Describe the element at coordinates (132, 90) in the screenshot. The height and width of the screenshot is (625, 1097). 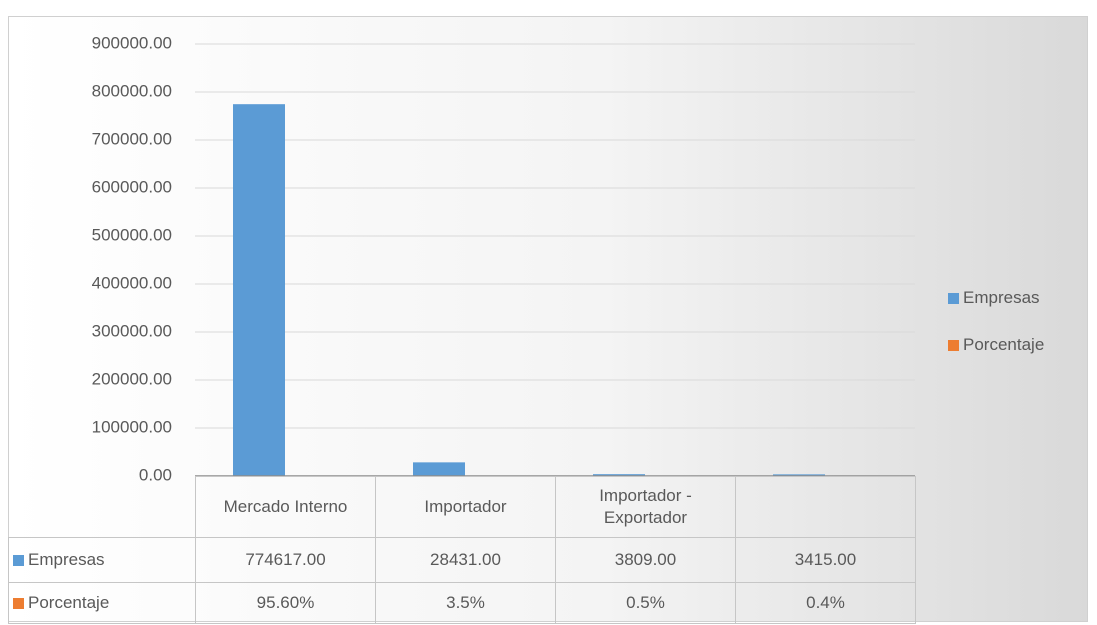
I see `y-tick-label: 800000.00` at that location.